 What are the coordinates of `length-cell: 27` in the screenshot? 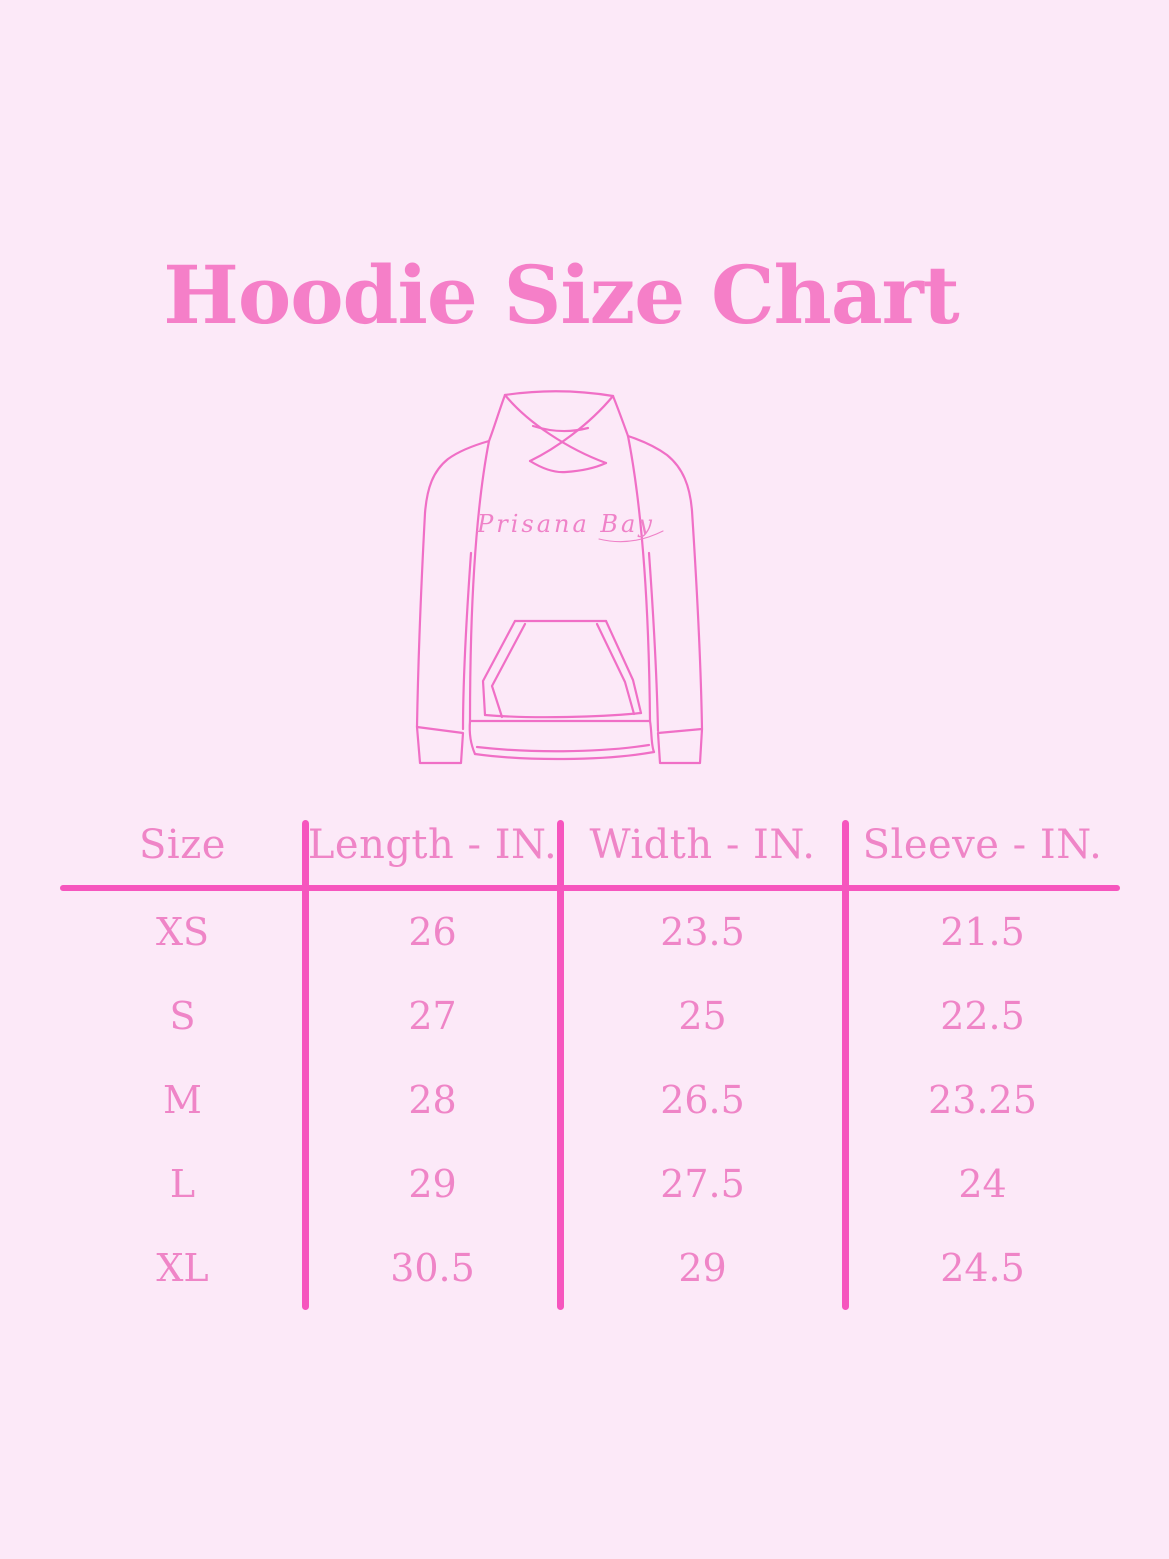 It's located at (432, 1016).